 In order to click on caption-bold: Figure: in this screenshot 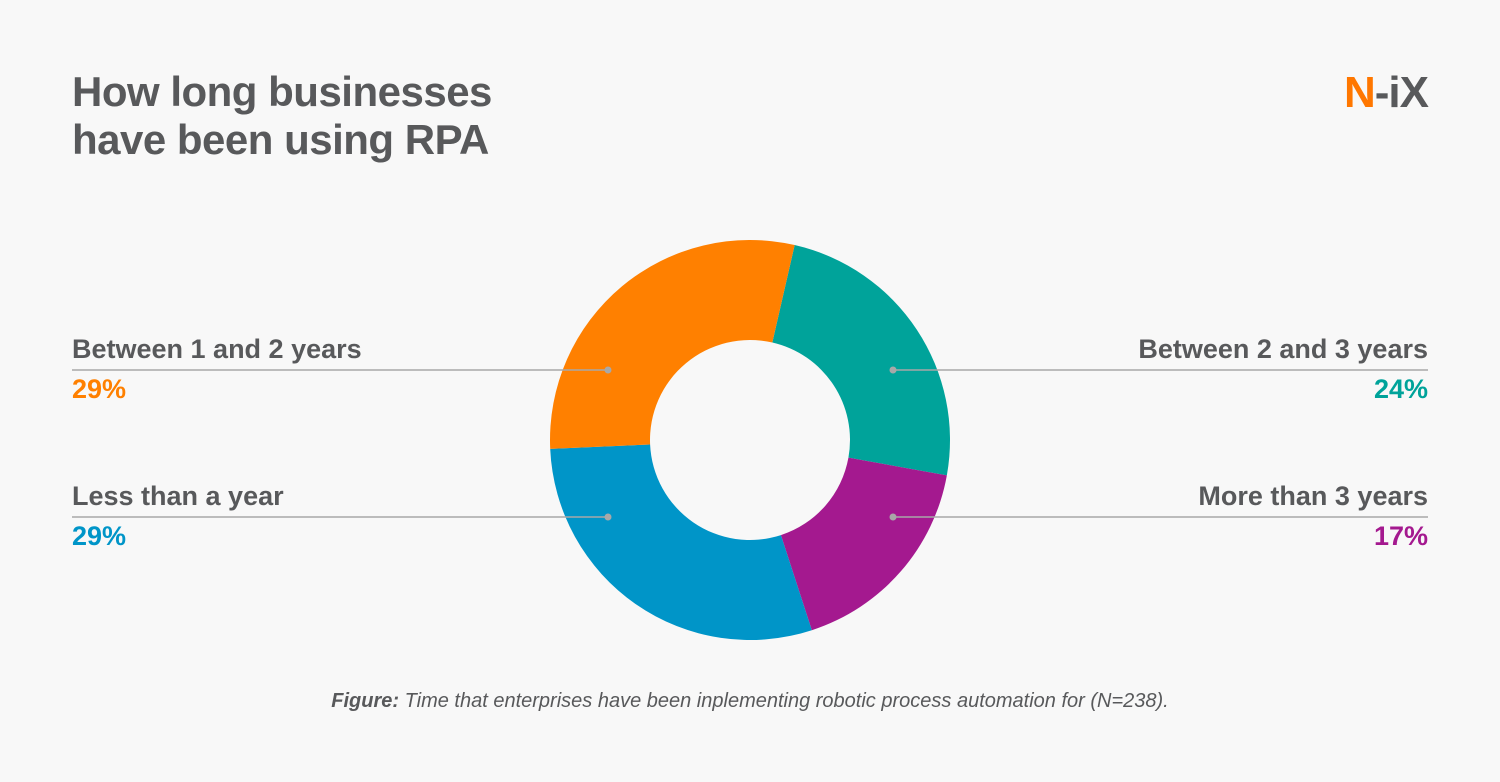, I will do `click(365, 701)`.